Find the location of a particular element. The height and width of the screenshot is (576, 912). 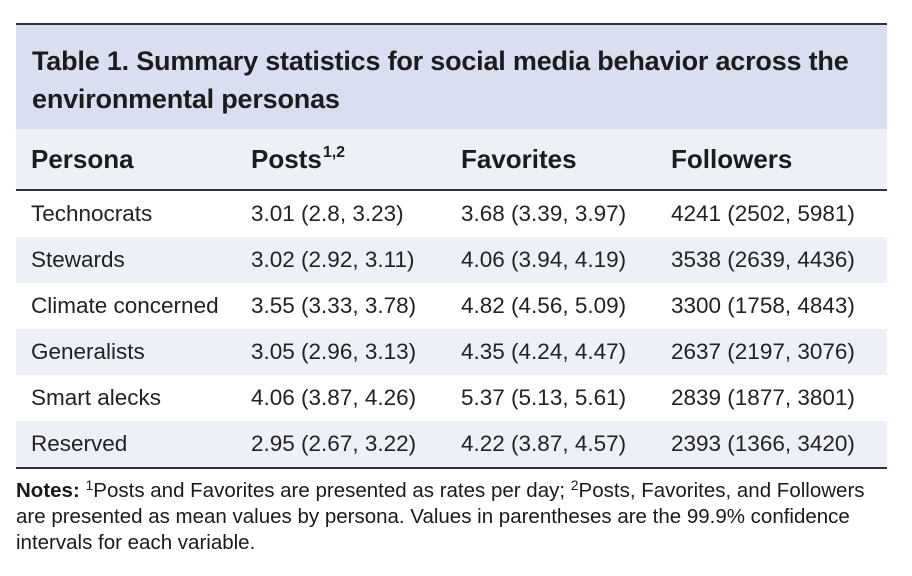

cell-followers: 3300 (1758, 4843) is located at coordinates (763, 305).